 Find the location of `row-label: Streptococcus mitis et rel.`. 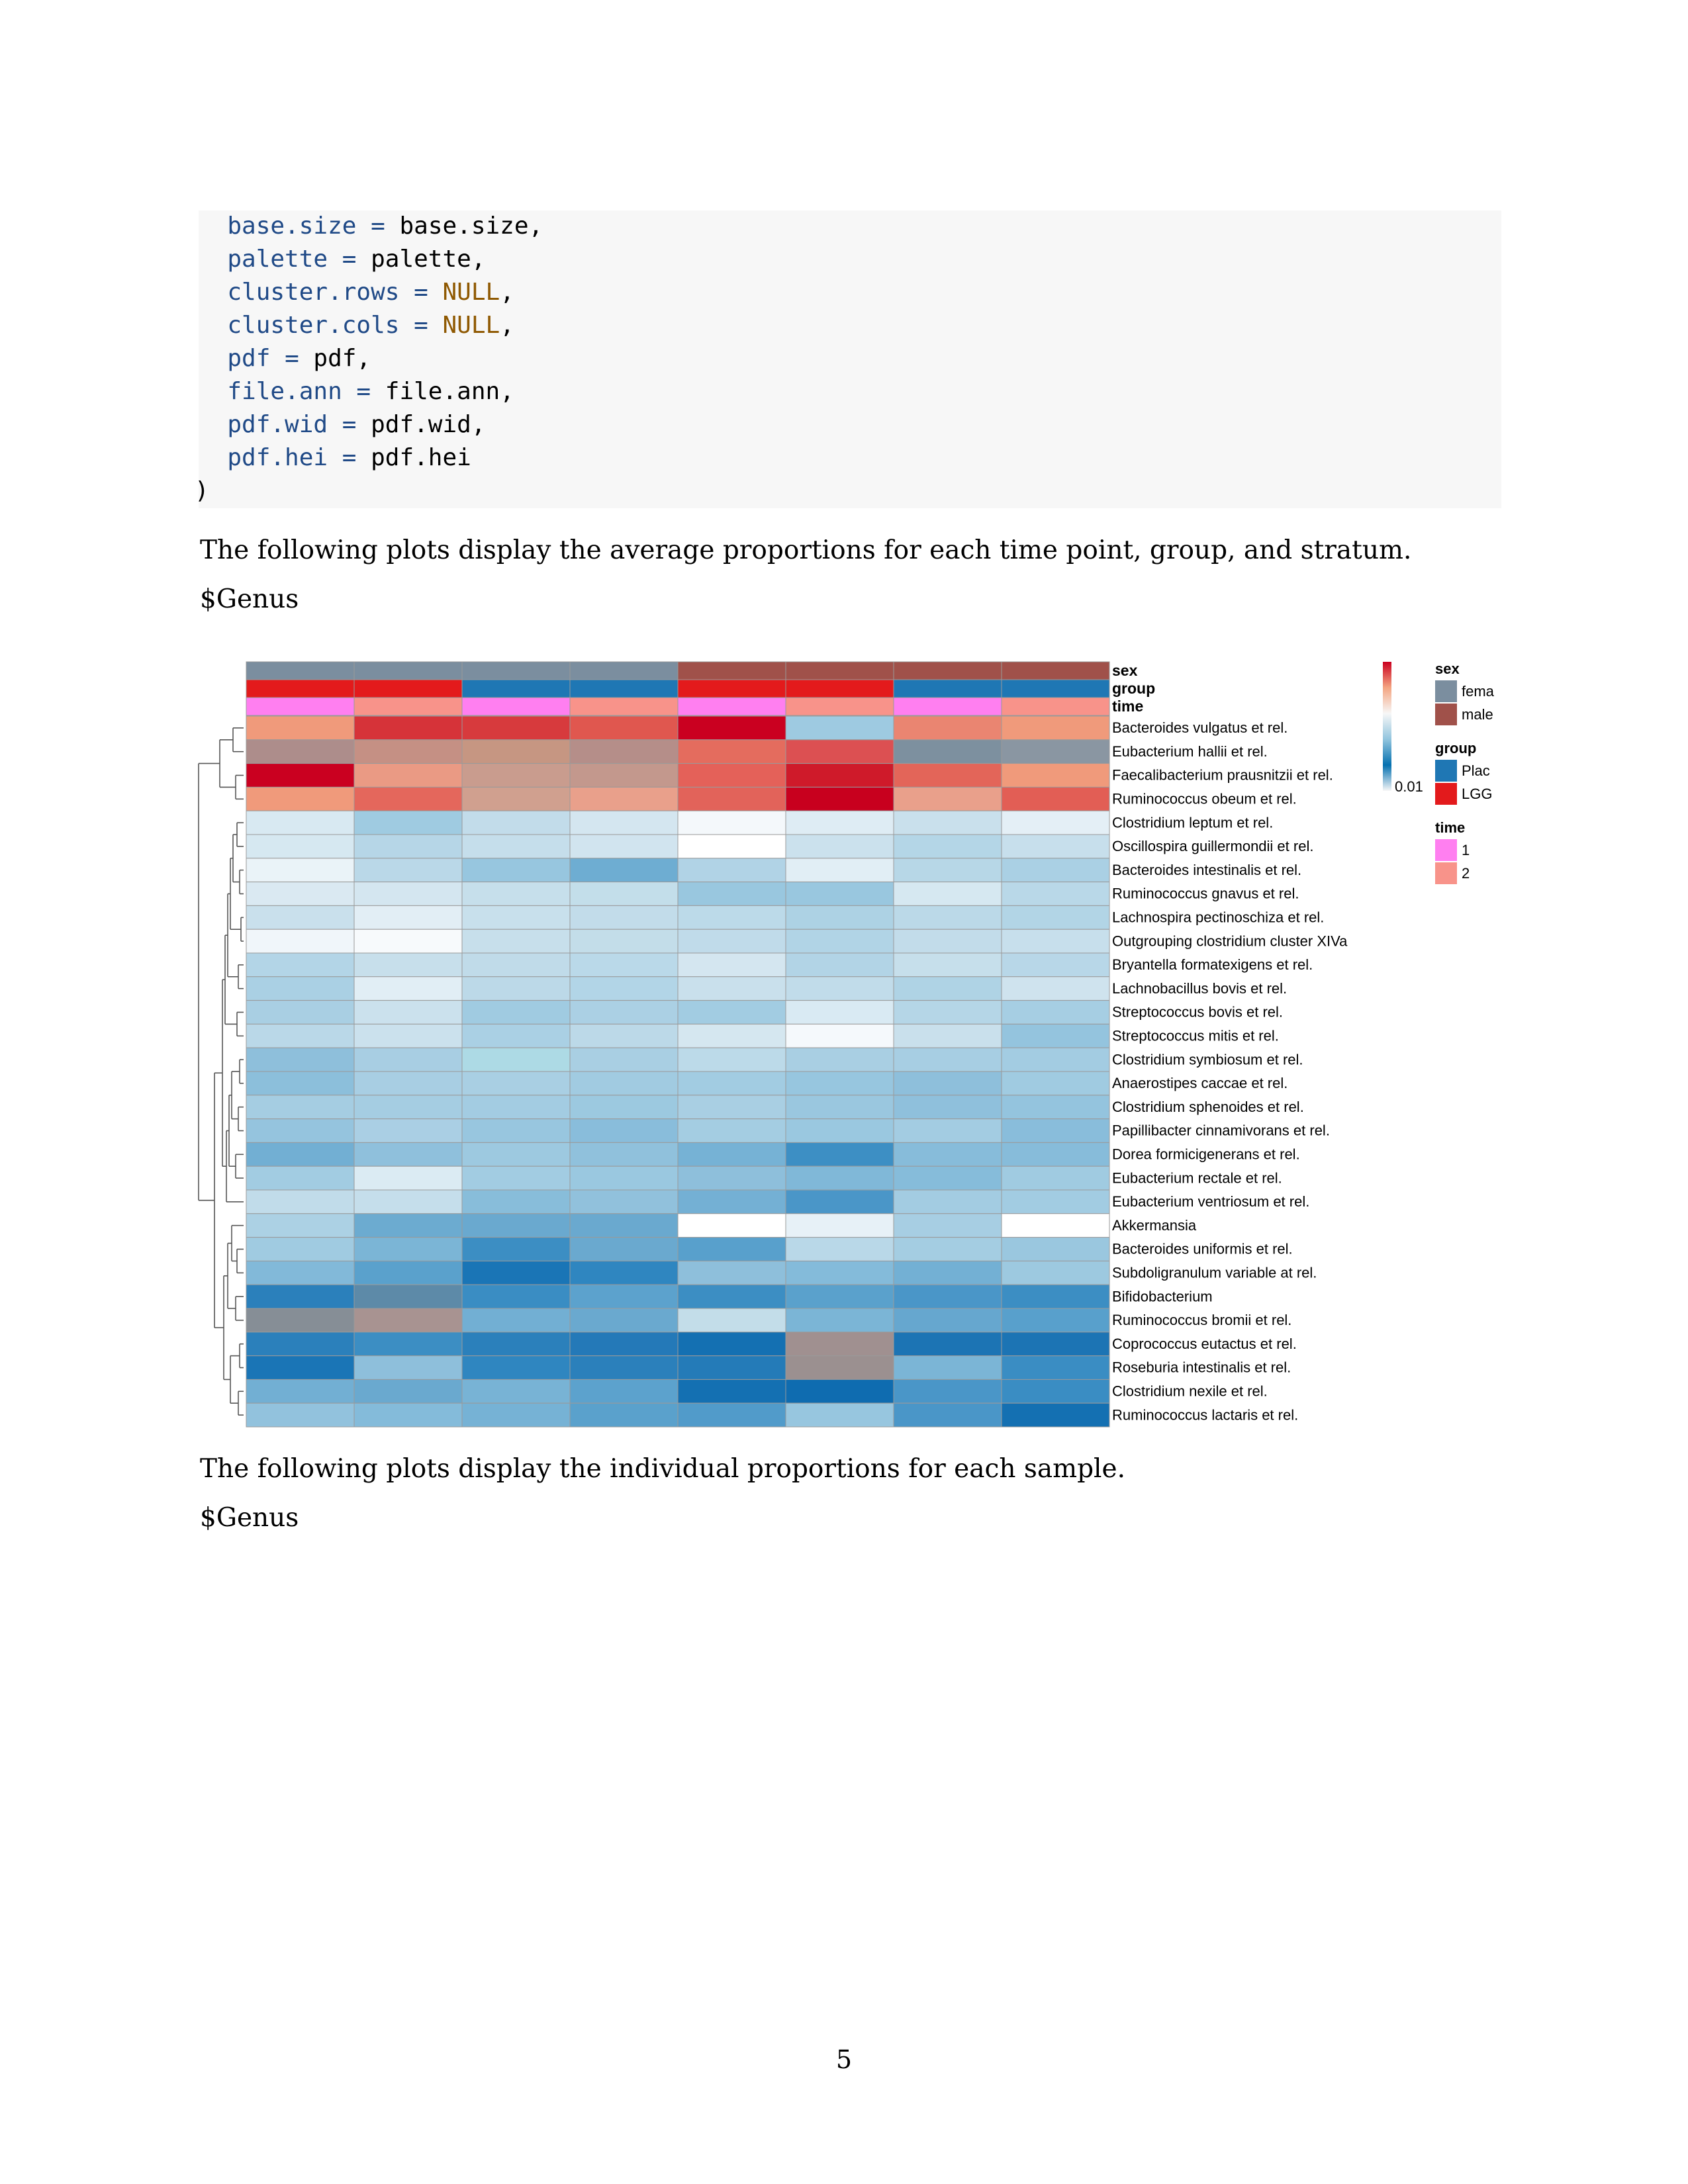

row-label: Streptococcus mitis et rel. is located at coordinates (1195, 1035).